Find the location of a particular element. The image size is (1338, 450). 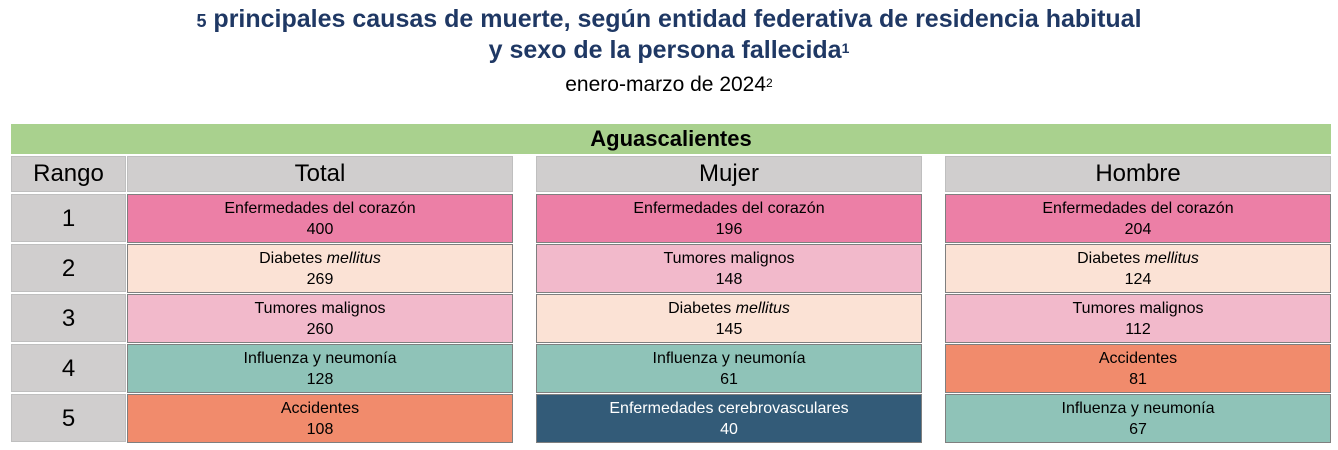

hombre-cause-cell: Diabetes mellitus 124 is located at coordinates (1138, 268).